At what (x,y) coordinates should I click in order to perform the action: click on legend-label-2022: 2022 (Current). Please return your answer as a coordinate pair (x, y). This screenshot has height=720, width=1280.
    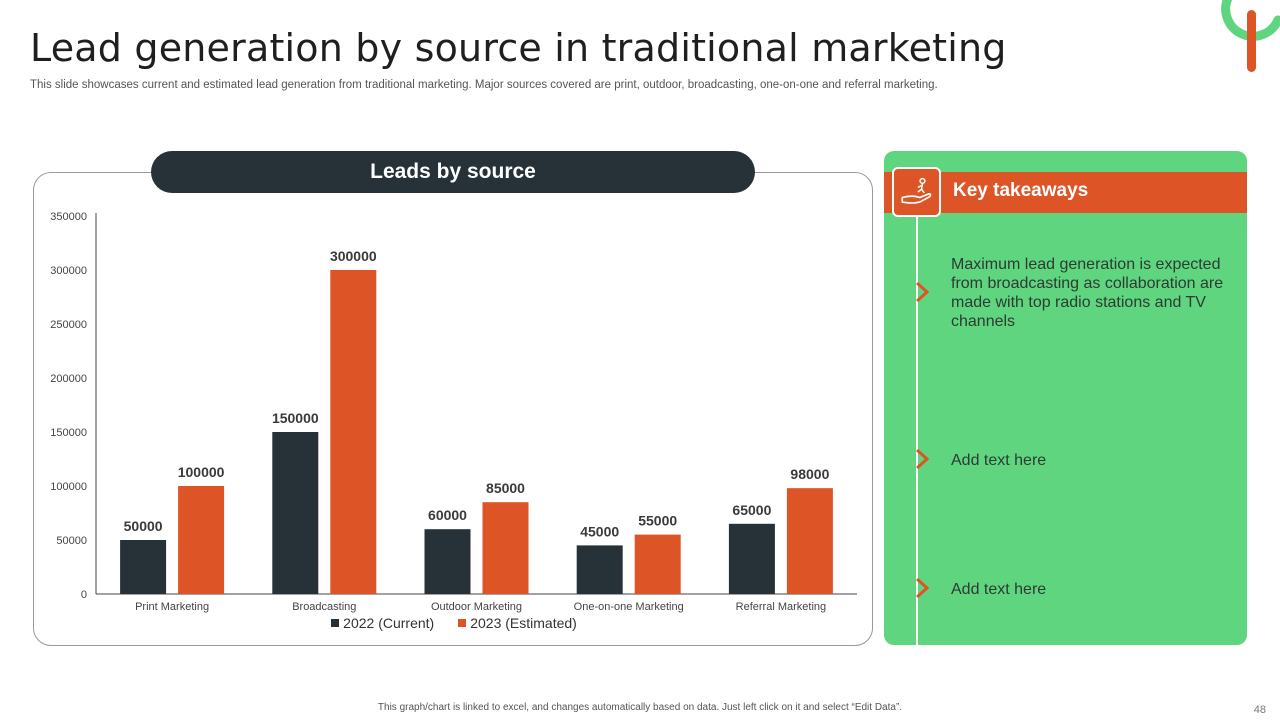
    Looking at the image, I should click on (389, 623).